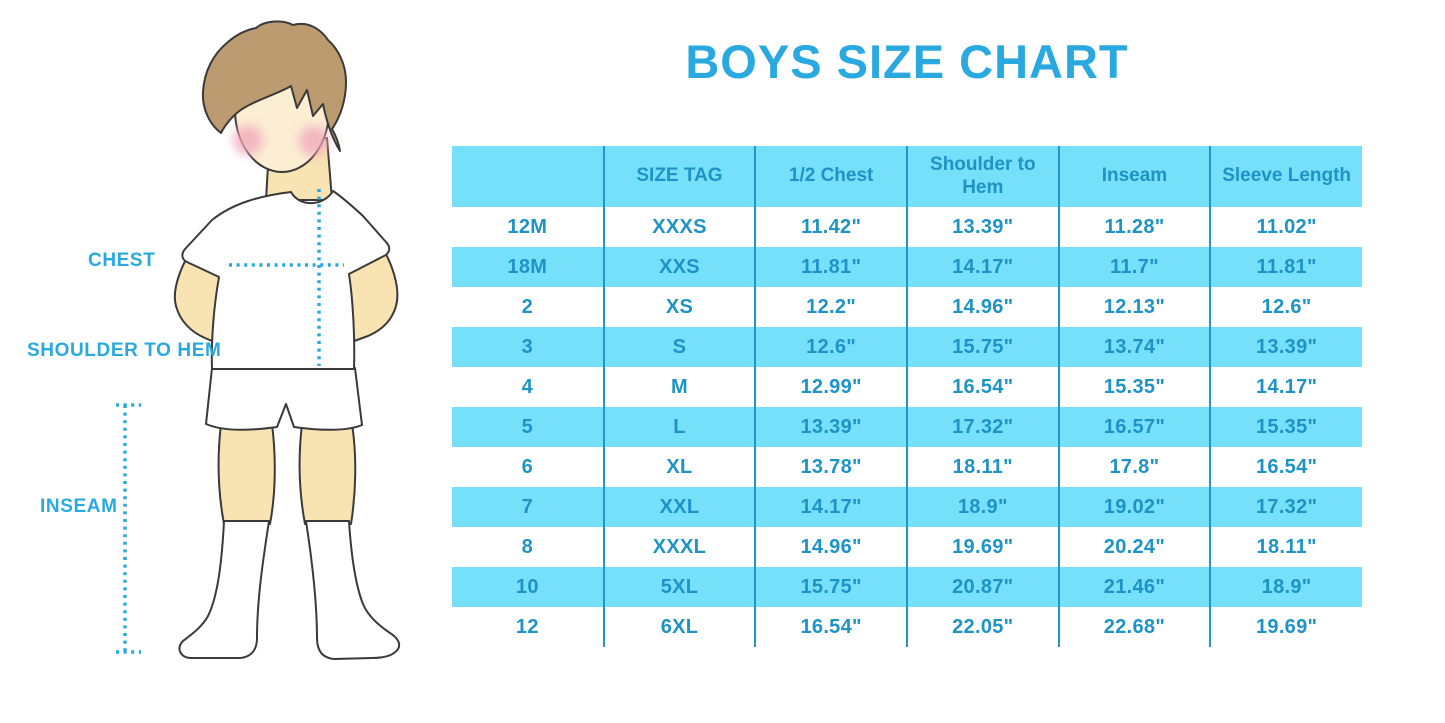  I want to click on table-cell: 12.13", so click(1134, 307).